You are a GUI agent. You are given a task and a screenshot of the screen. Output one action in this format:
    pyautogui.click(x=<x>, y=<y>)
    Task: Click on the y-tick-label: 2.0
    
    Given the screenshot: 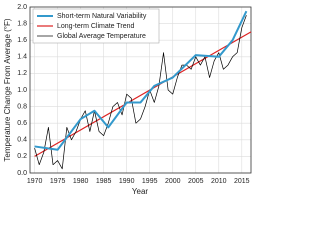 What is the action you would take?
    pyautogui.click(x=22, y=7)
    